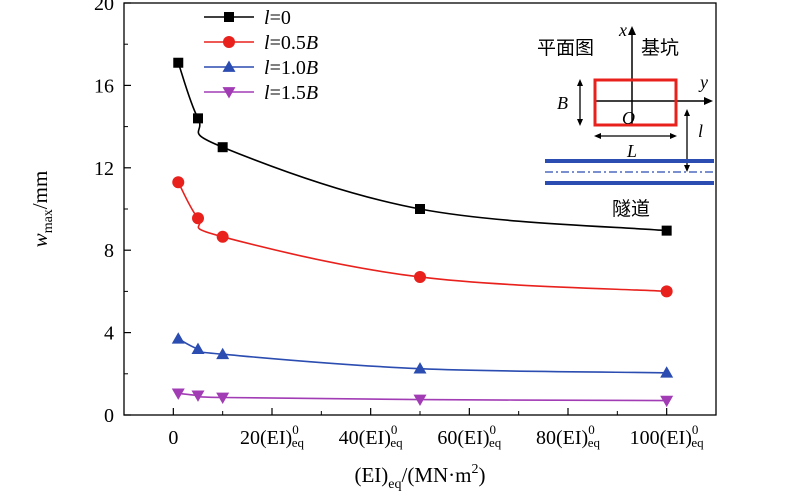 The width and height of the screenshot is (800, 499). What do you see at coordinates (687, 168) in the screenshot?
I see `distance-arrowhead-bottom-icon` at bounding box center [687, 168].